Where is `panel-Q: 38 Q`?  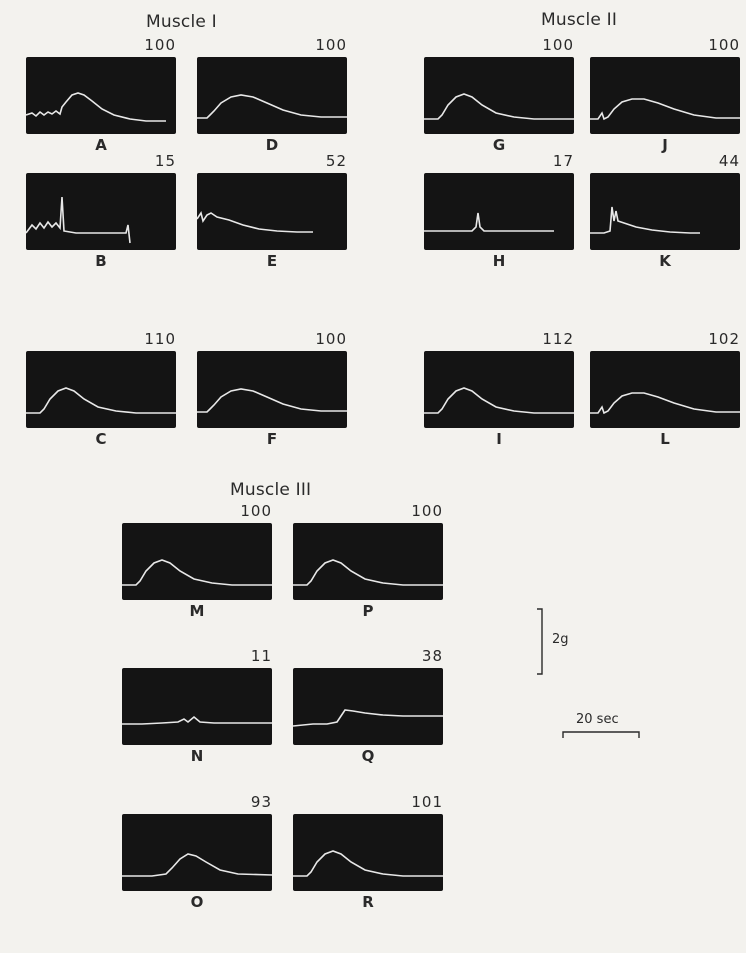
panel-Q: 38 Q is located at coordinates (368, 727).